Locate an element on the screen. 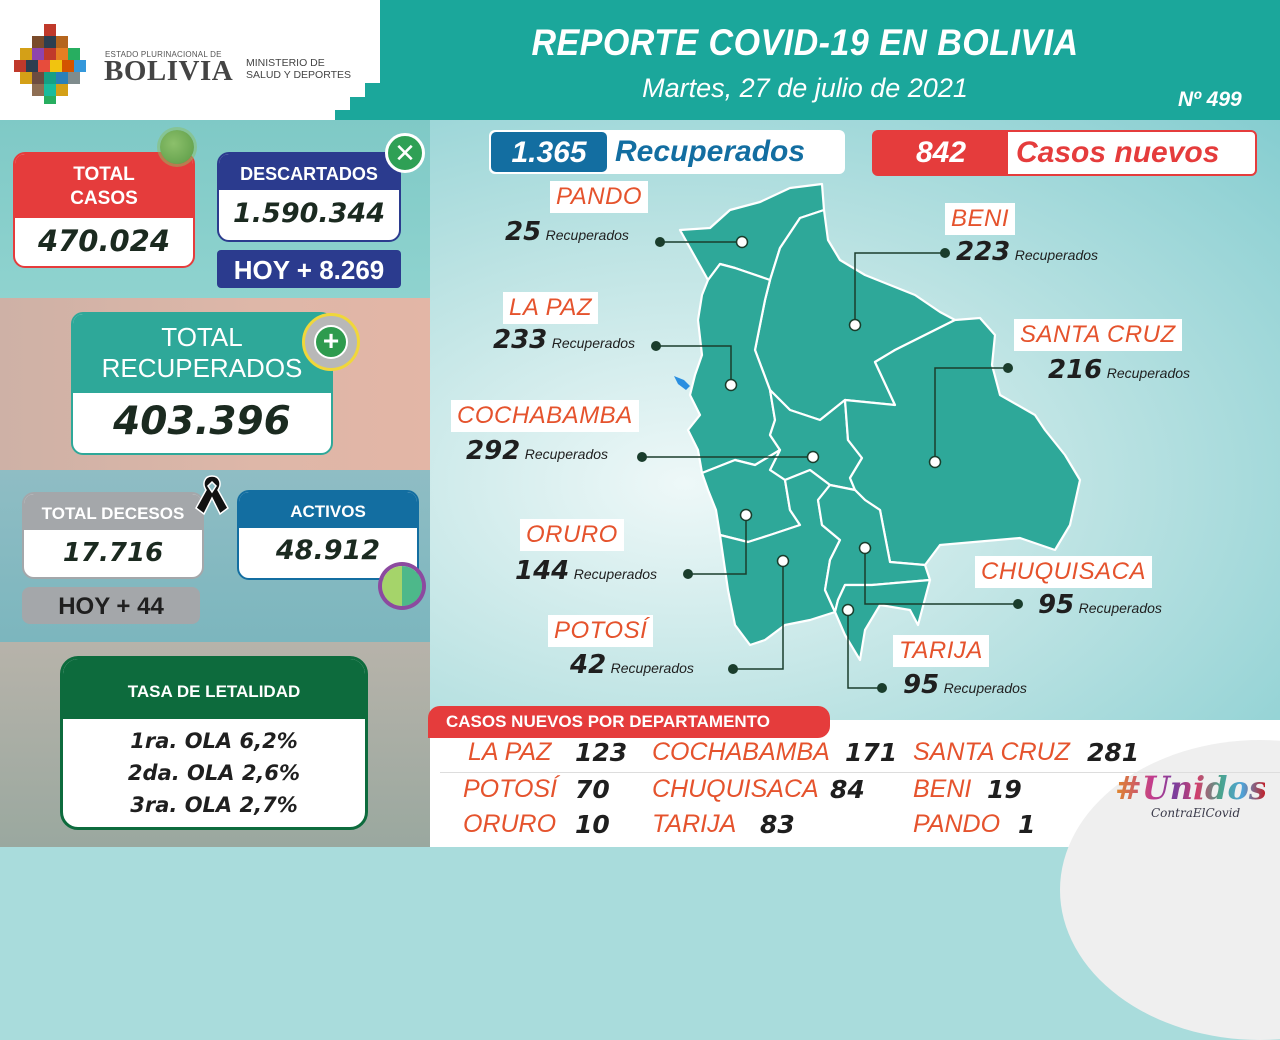  letalidad-wave-1: 1ra. OLA 6,2% is located at coordinates (214, 741).